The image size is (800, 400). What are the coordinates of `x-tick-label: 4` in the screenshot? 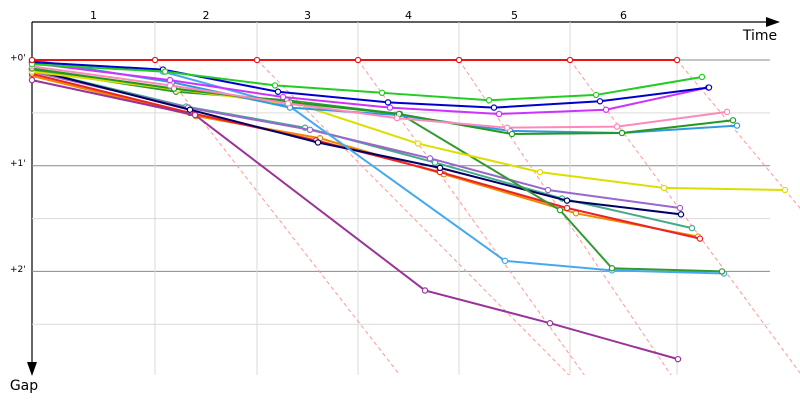 It's located at (408, 15).